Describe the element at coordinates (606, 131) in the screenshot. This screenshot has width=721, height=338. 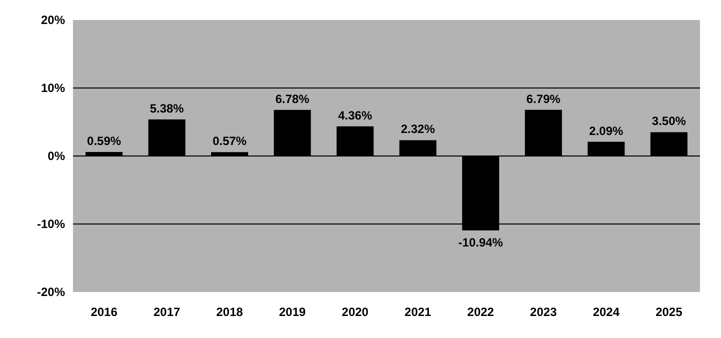
I see `data-label: 2.09%` at that location.